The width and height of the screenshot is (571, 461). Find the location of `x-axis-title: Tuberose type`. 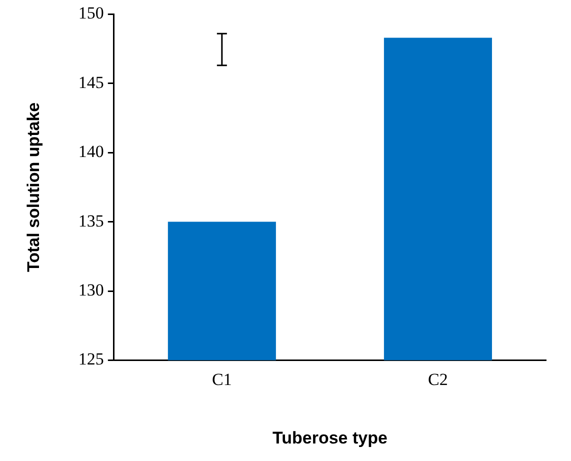

x-axis-title: Tuberose type is located at coordinates (330, 438).